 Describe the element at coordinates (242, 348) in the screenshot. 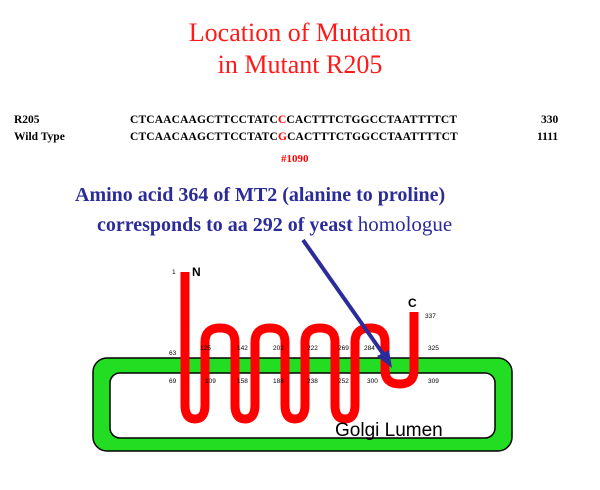

I see `boundary-top-2: 142` at that location.